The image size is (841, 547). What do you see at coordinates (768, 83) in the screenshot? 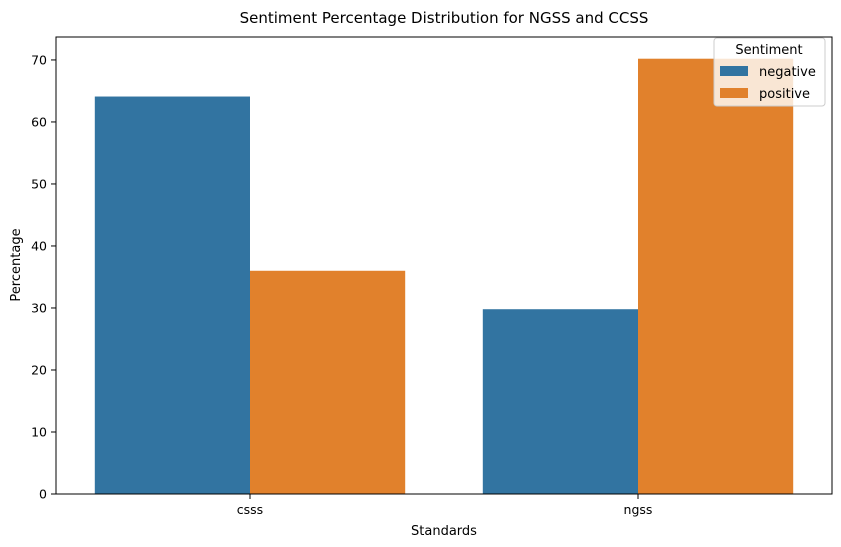
I see `legend-items: negative positive` at bounding box center [768, 83].